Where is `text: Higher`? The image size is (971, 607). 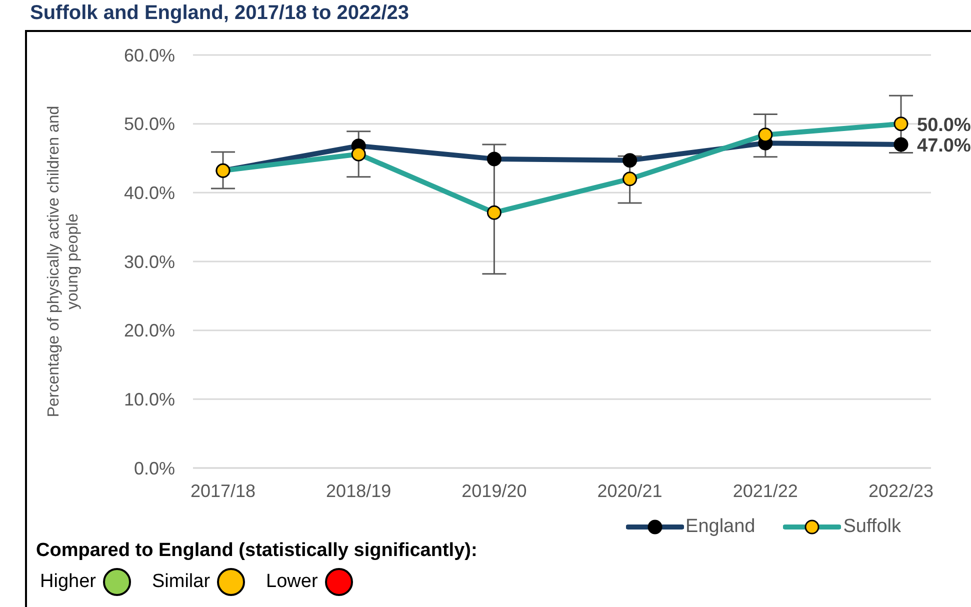 text: Higher is located at coordinates (68, 582).